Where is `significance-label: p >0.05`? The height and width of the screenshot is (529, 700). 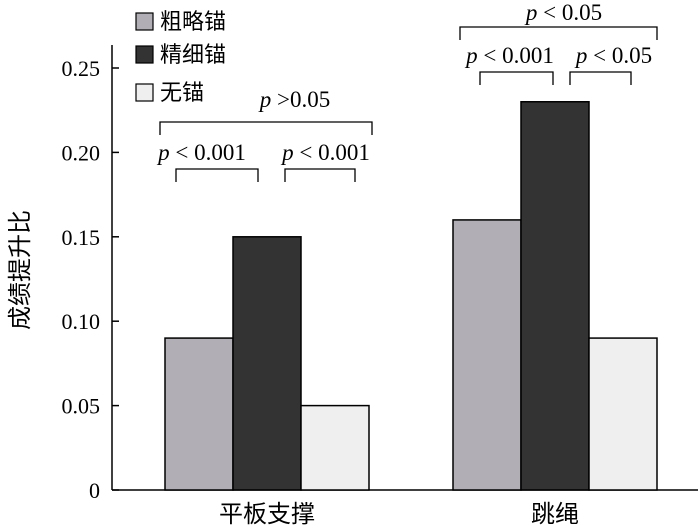 significance-label: p >0.05 is located at coordinates (294, 99).